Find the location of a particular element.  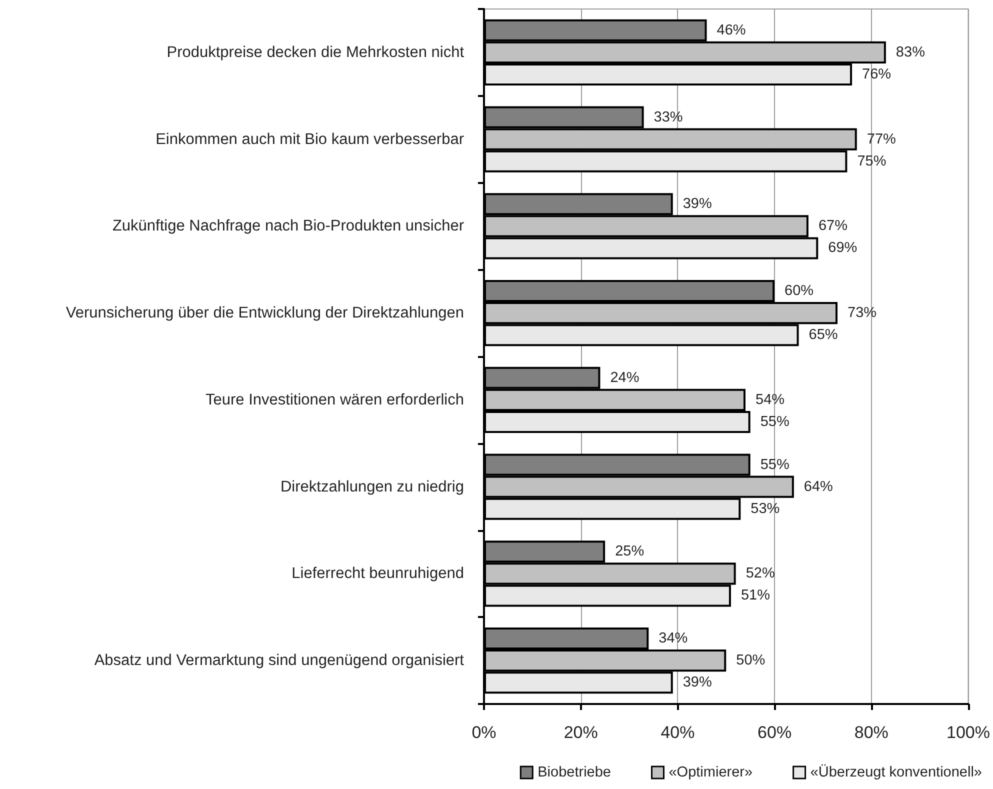

data-label: 53% is located at coordinates (765, 508).